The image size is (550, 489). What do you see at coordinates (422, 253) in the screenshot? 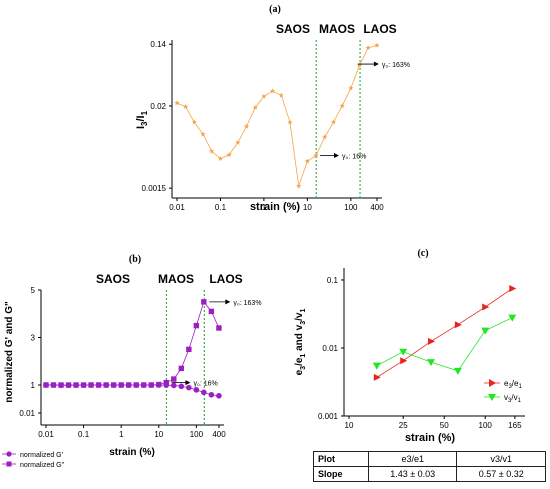
I see `panel-c-label: (c)` at bounding box center [422, 253].